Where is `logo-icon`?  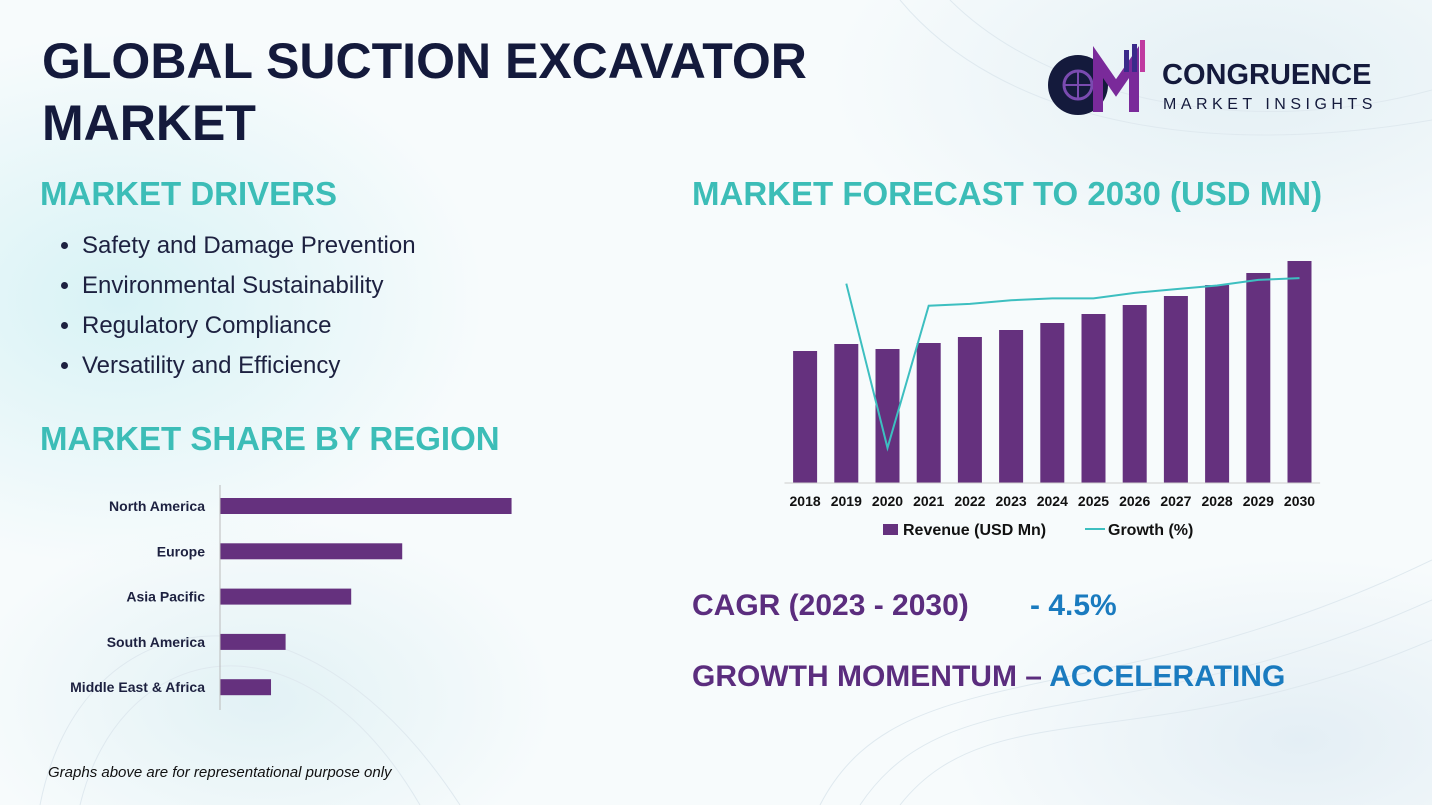 logo-icon is located at coordinates (1096, 77).